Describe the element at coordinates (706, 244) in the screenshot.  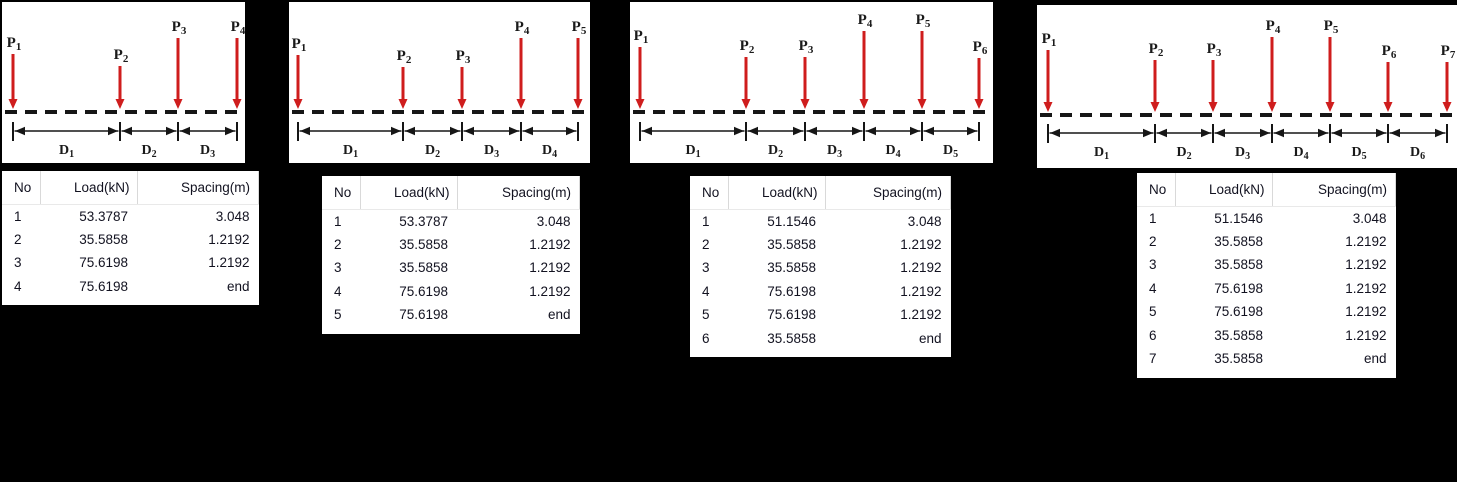
I see `cell-no: 2` at that location.